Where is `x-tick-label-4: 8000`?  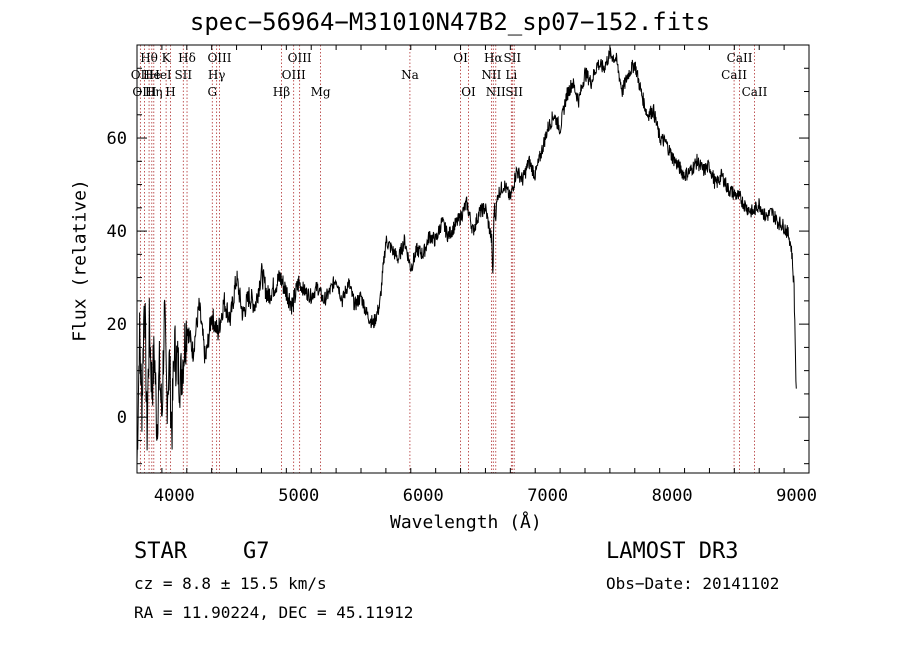 x-tick-label-4: 8000 is located at coordinates (672, 496).